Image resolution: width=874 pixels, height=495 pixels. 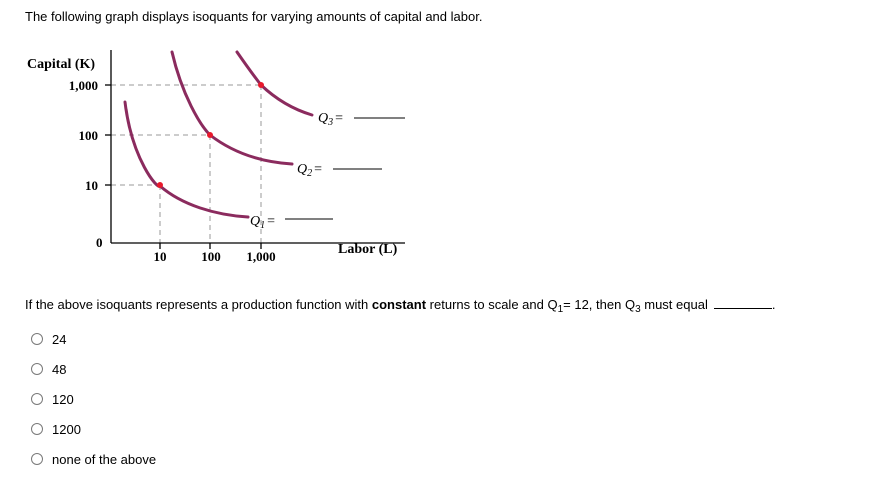 I want to click on isoquant-q2-point, so click(x=210, y=135).